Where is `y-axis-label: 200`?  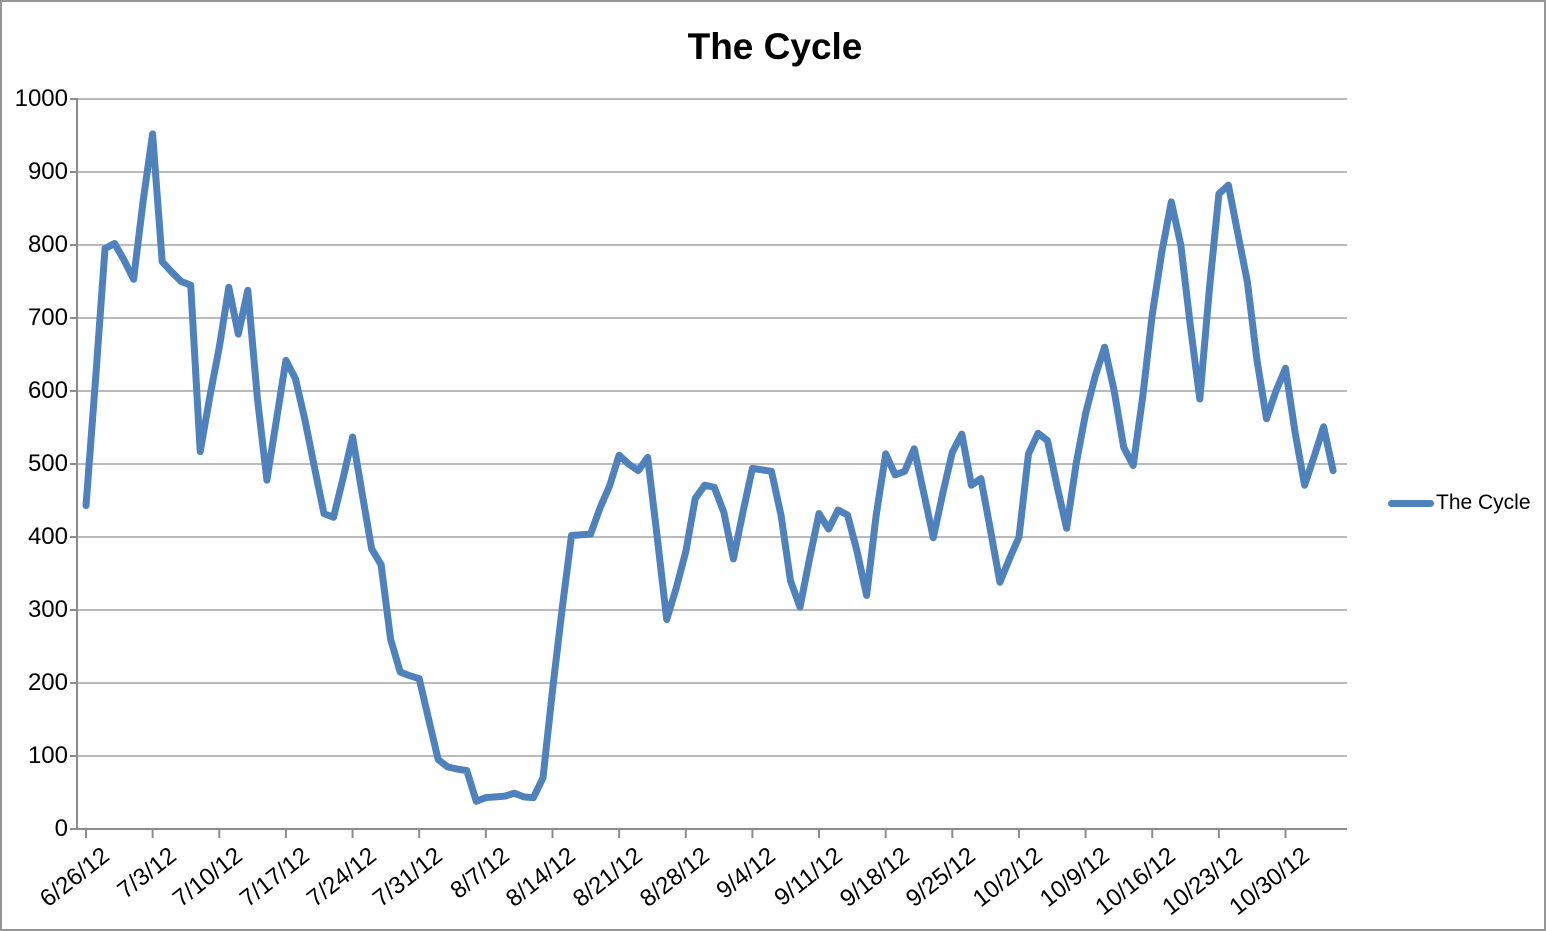 y-axis-label: 200 is located at coordinates (47, 682).